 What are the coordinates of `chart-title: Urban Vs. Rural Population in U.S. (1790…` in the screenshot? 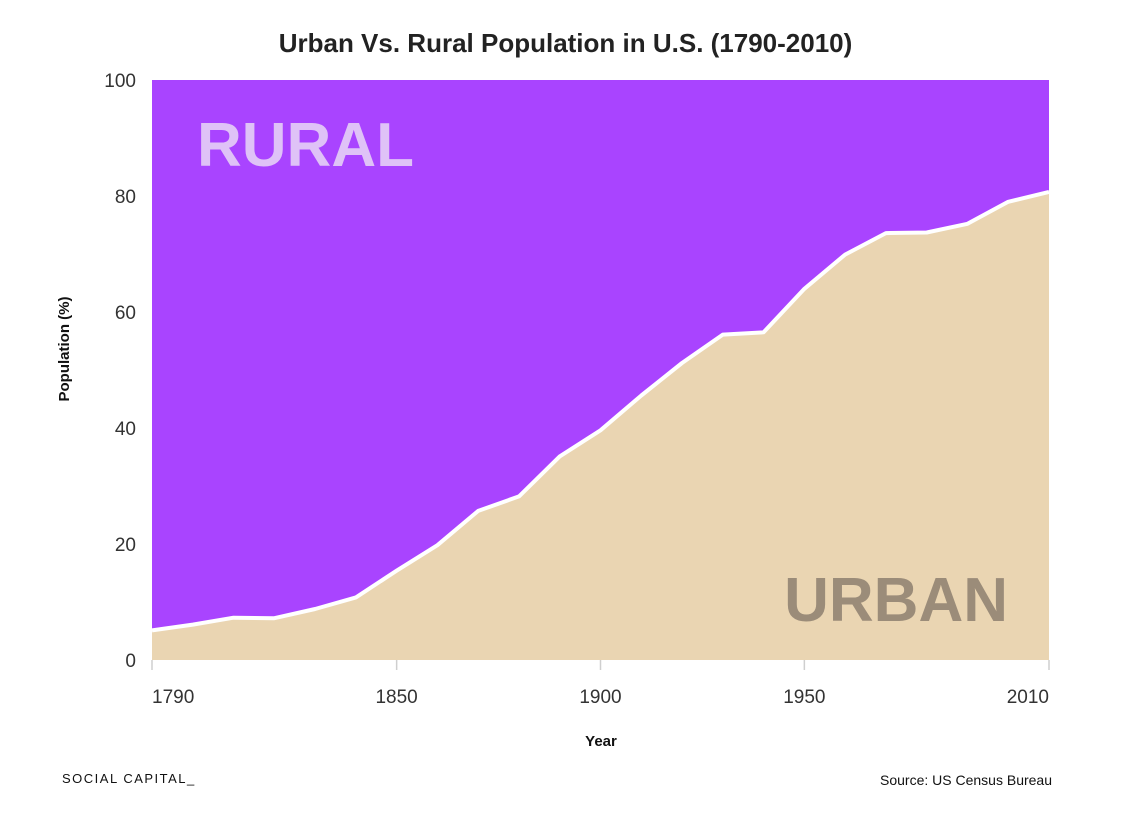 It's located at (565, 43).